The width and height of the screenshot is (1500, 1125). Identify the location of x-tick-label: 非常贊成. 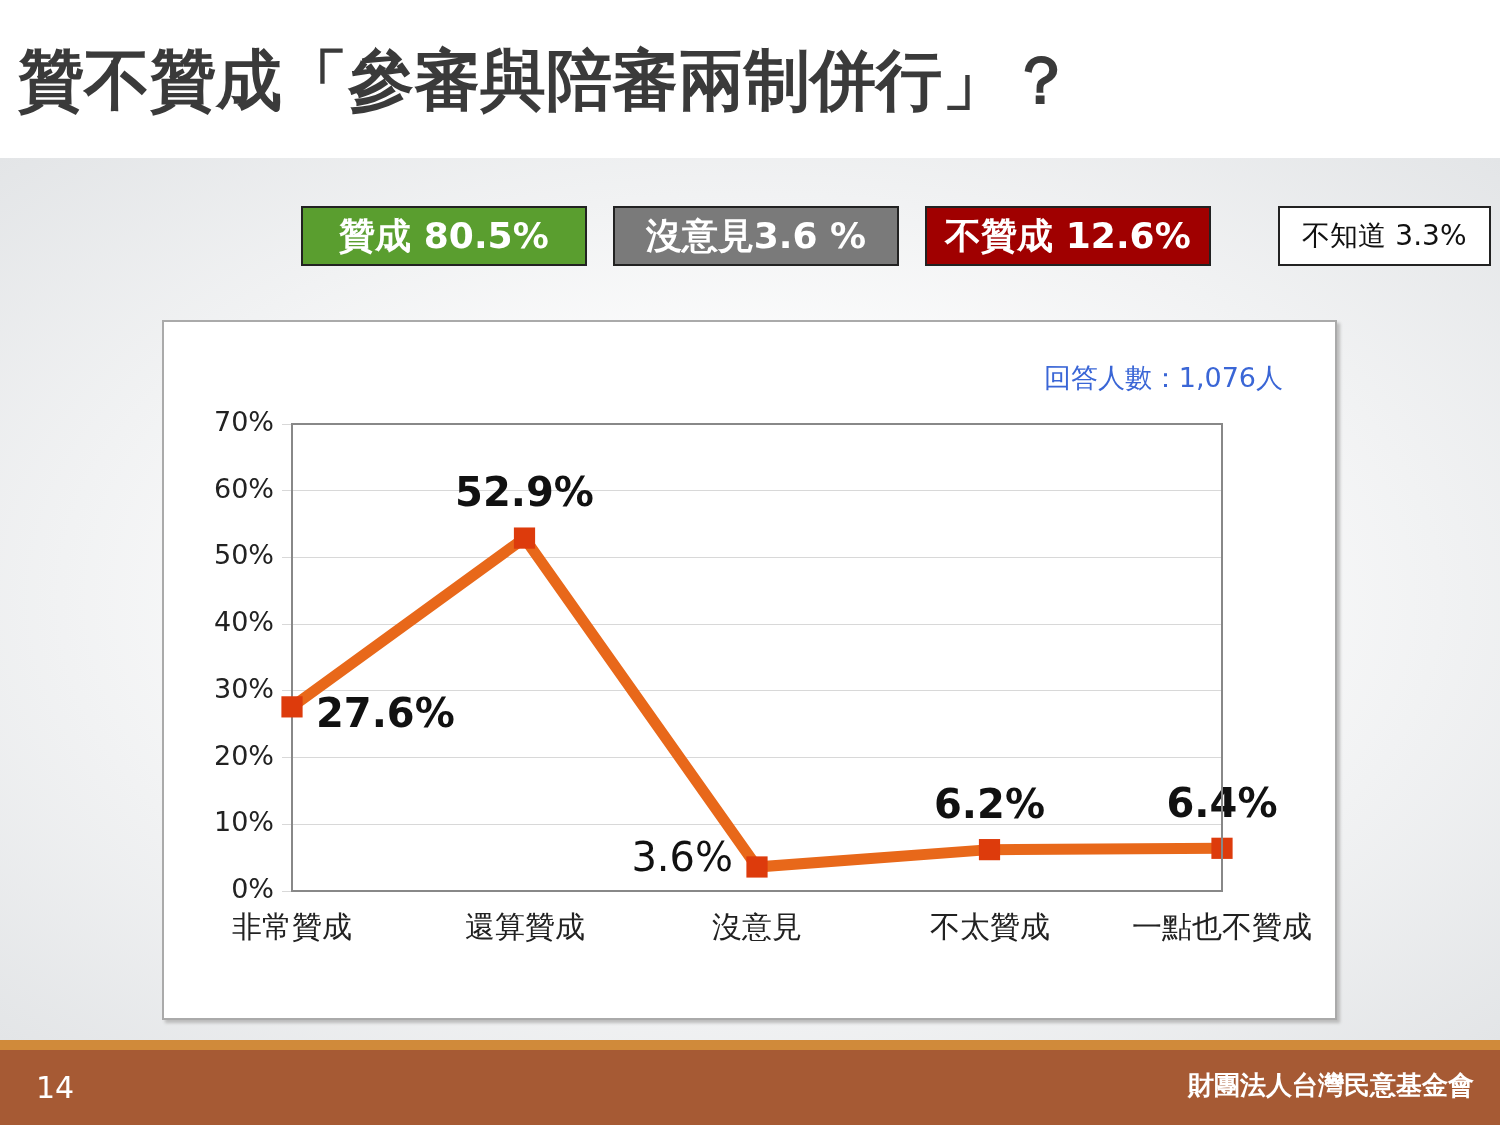
(292, 926).